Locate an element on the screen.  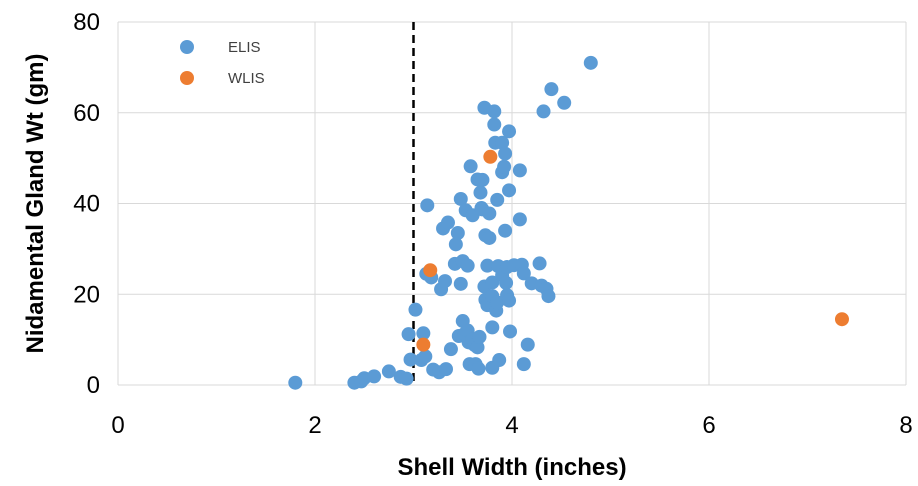
y-tick-label: 80 is located at coordinates (86, 22).